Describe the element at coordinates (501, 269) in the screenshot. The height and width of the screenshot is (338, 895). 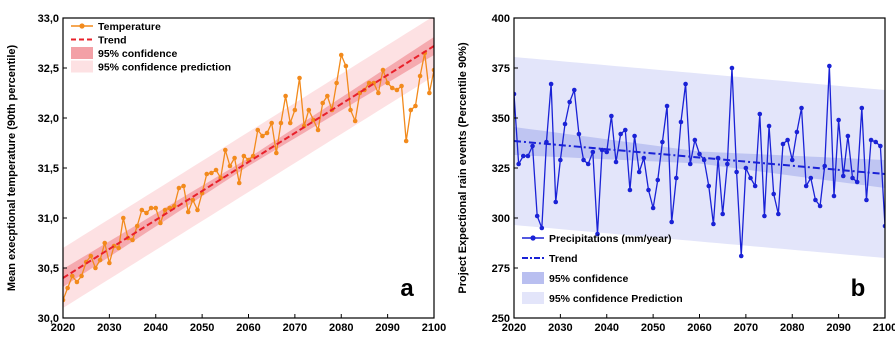
I see `y-tick-label: 275` at that location.